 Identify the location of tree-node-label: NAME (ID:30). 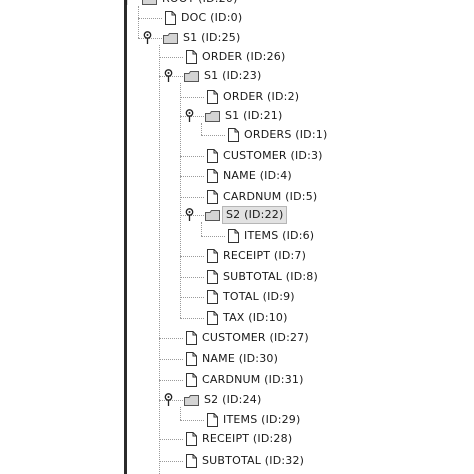
(240, 358).